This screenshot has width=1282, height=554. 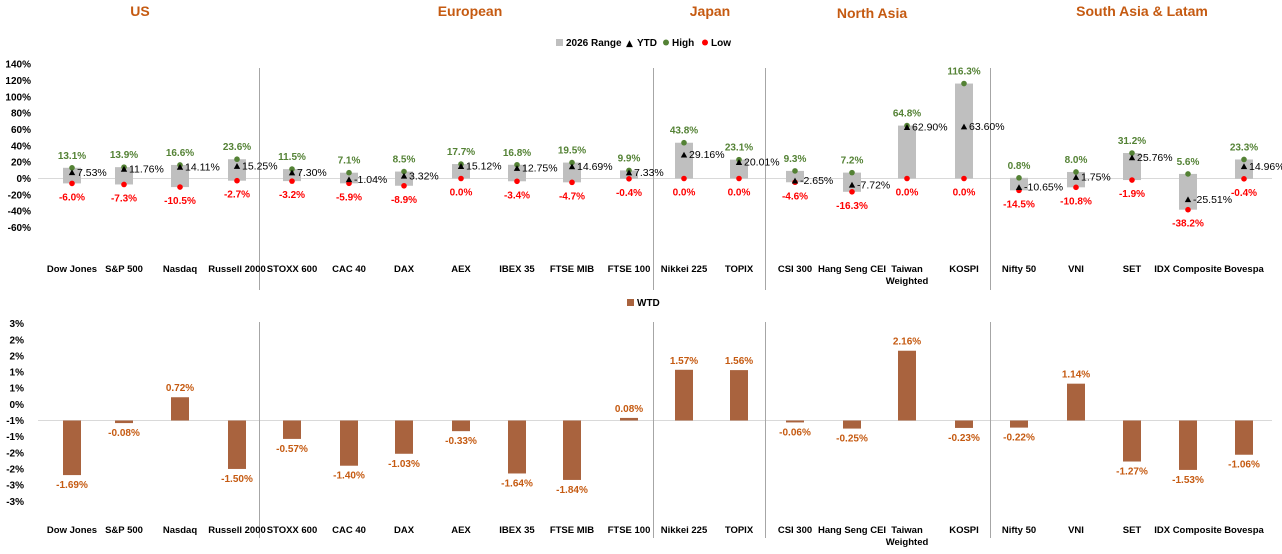 I want to click on low-label: -10.5%, so click(x=180, y=201).